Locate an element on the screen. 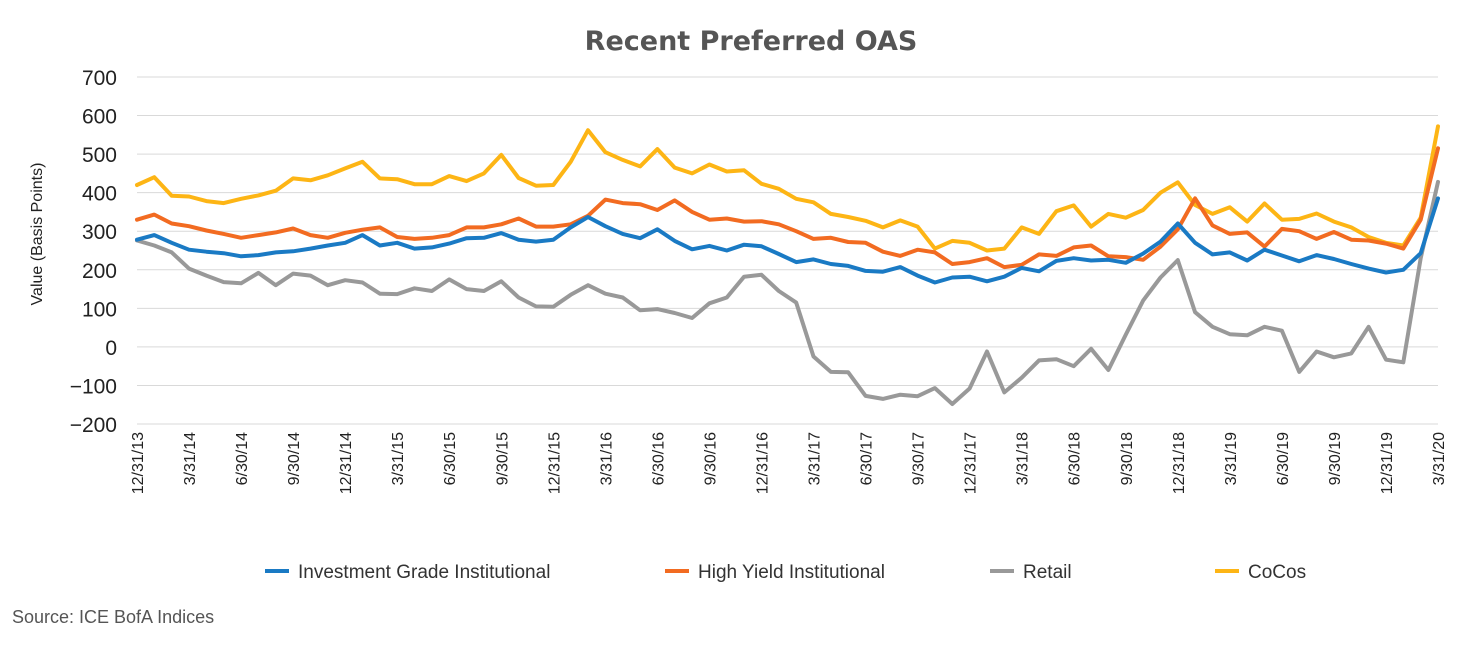 The width and height of the screenshot is (1466, 655). chart-title: Recent Preferred OAS is located at coordinates (751, 41).